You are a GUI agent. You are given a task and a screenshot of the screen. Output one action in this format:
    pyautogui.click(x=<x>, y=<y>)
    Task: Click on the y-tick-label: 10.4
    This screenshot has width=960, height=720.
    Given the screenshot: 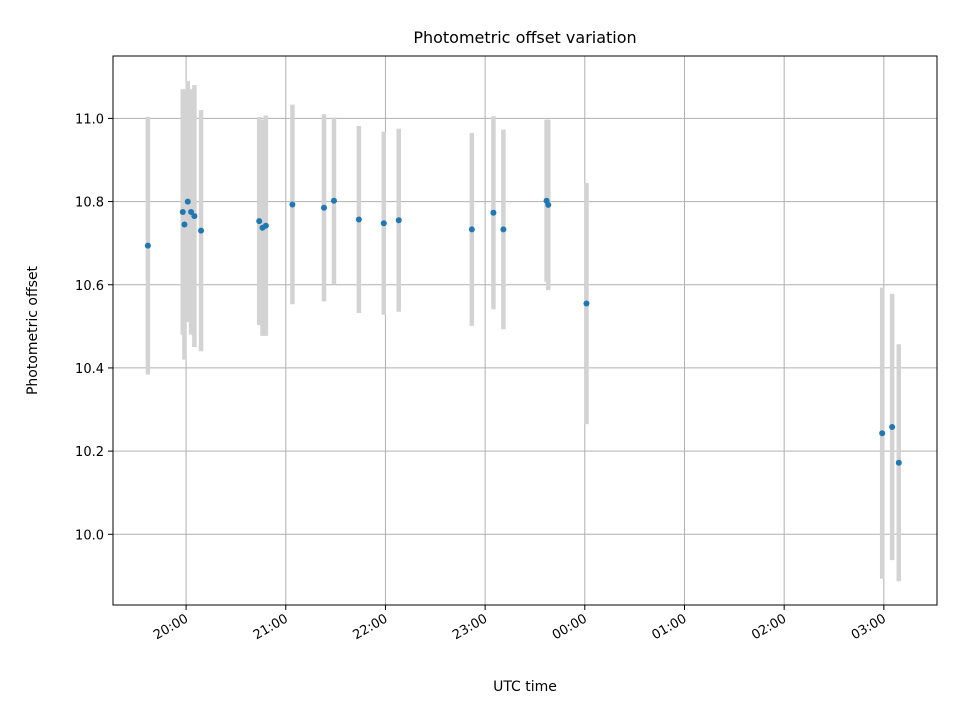 What is the action you would take?
    pyautogui.click(x=89, y=369)
    